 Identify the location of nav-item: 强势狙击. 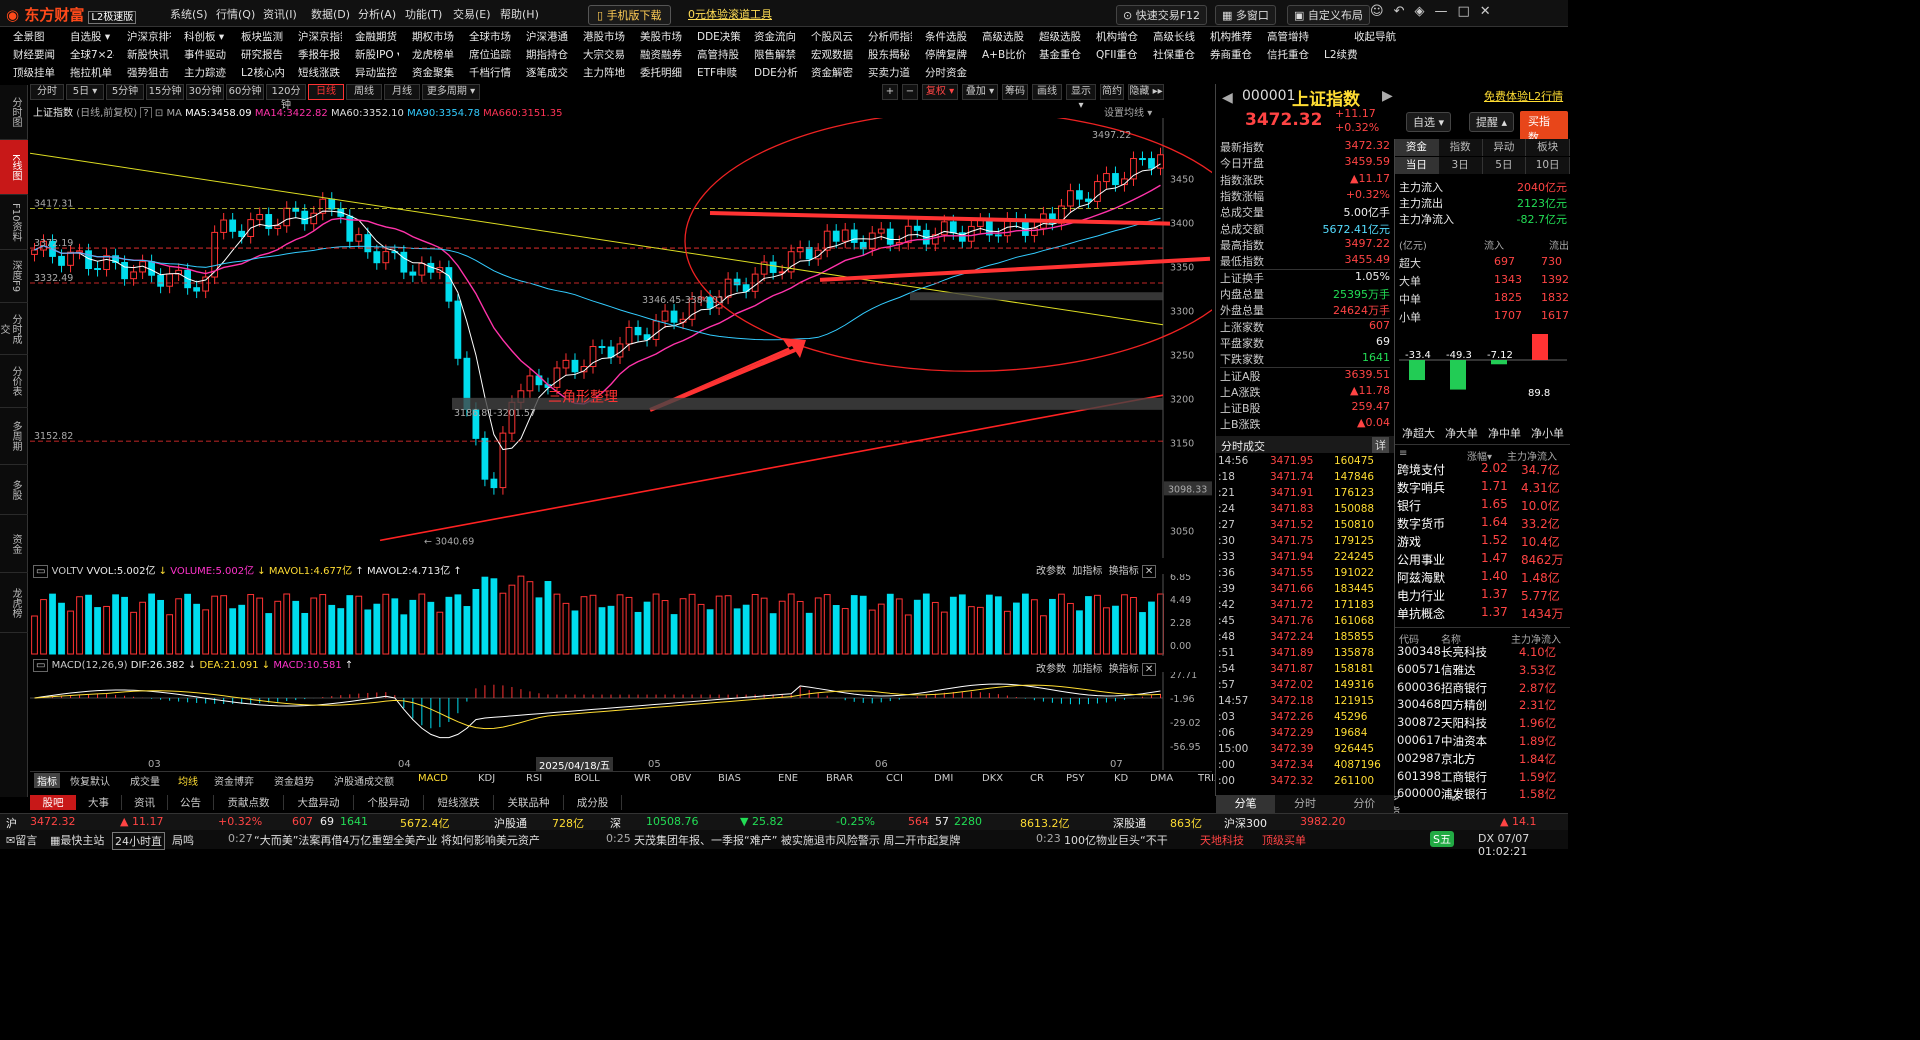
(148, 73).